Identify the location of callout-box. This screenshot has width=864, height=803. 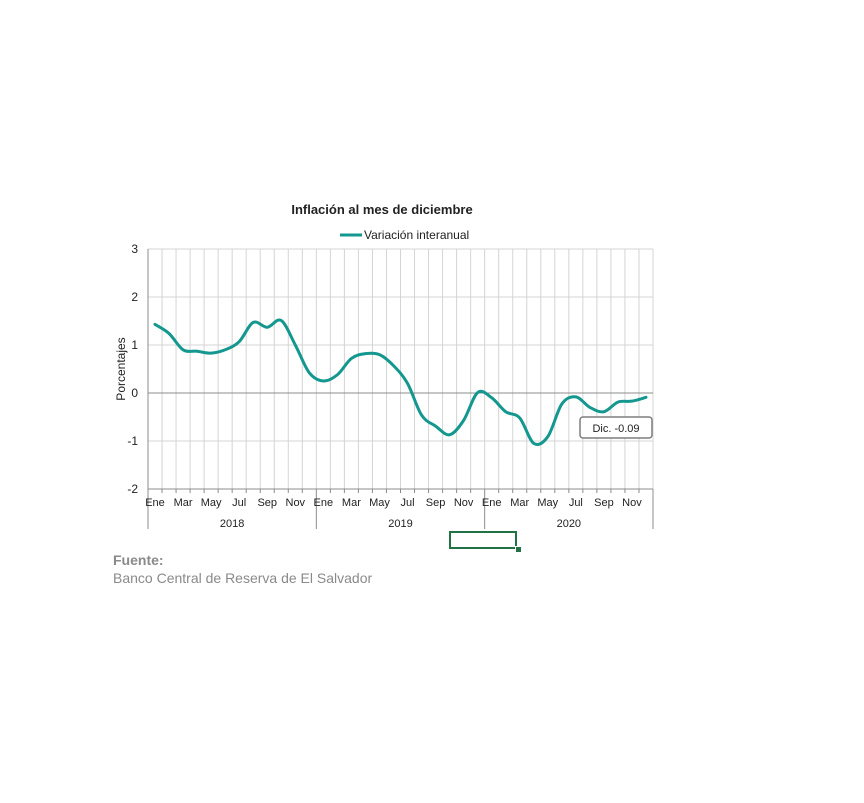
(616, 427).